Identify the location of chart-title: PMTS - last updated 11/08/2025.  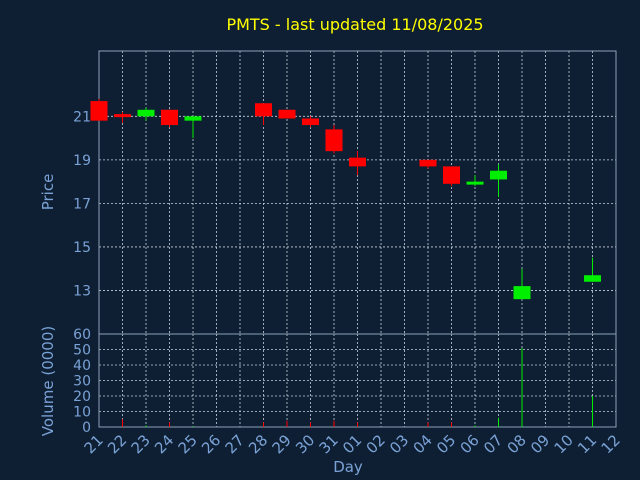
(354, 24).